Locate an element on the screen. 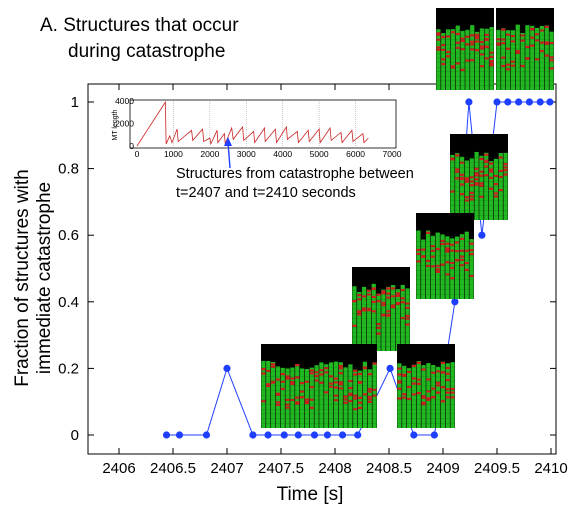 The image size is (572, 507). y-tick-label: 0.6 is located at coordinates (68, 235).